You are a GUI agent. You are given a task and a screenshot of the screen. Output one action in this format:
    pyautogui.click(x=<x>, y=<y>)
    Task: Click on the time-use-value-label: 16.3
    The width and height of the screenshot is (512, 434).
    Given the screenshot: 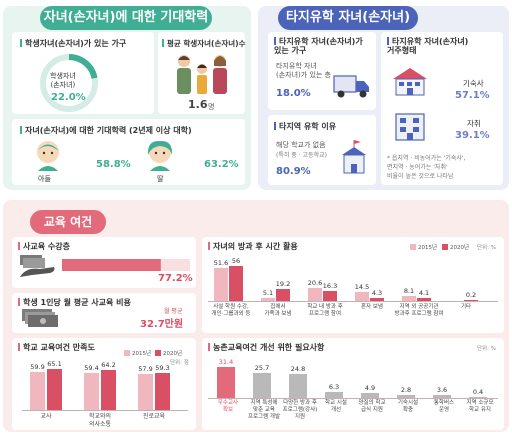 What is the action you would take?
    pyautogui.click(x=330, y=285)
    